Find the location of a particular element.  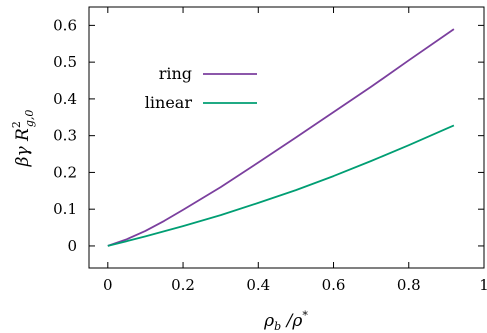

legend-label-linear: linear is located at coordinates (169, 102).